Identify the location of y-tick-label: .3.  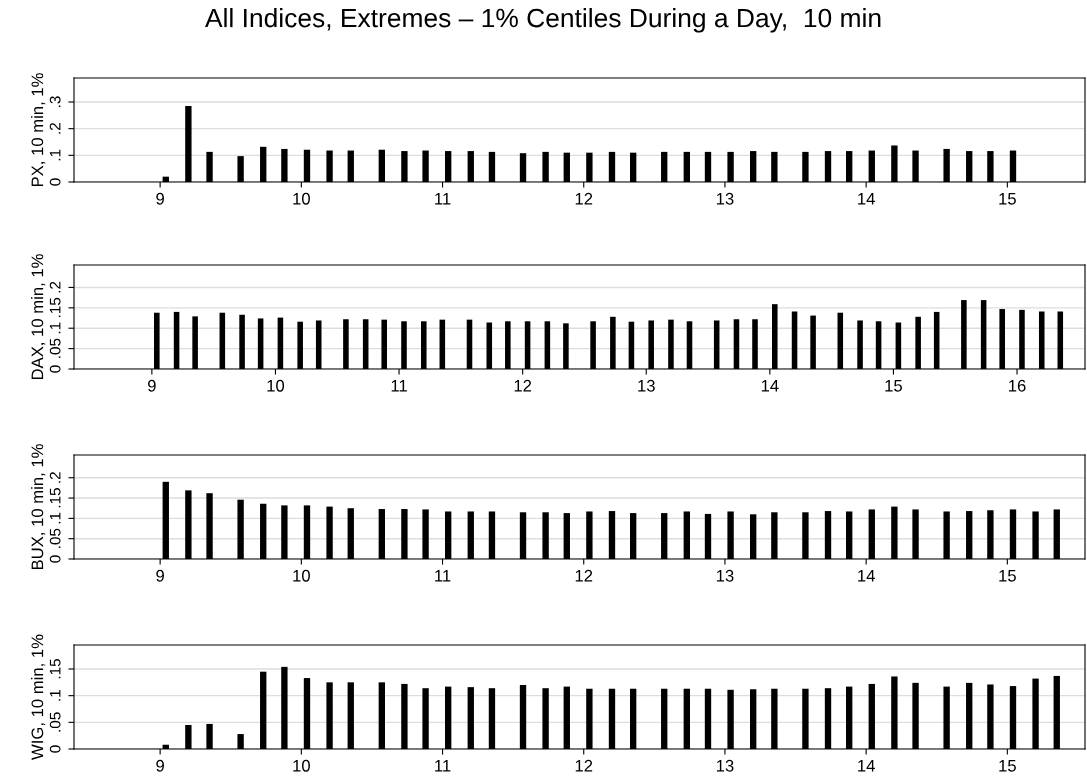
(55, 101).